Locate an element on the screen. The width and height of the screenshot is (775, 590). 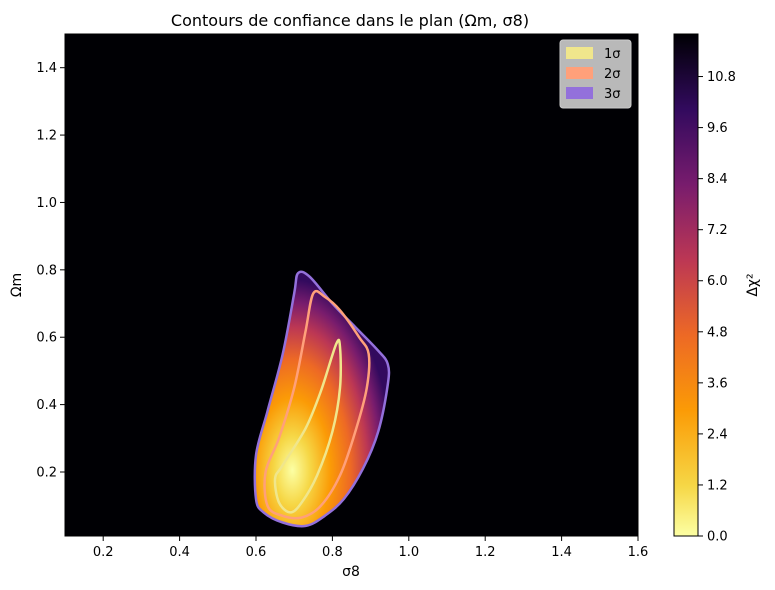
x-tick-label: 1.0 is located at coordinates (408, 552).